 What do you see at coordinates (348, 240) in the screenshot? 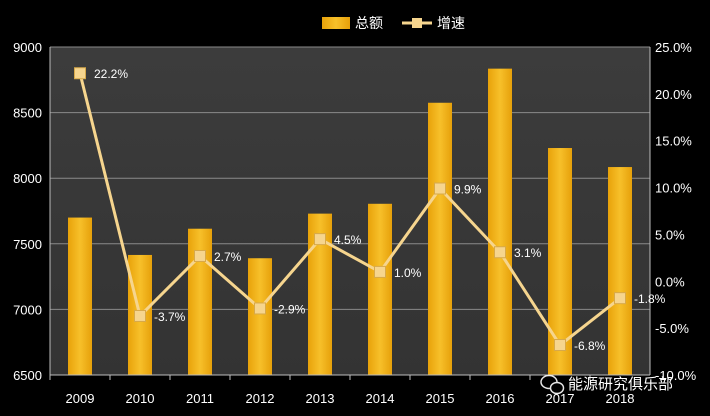
I see `data-label: 4.5%` at bounding box center [348, 240].